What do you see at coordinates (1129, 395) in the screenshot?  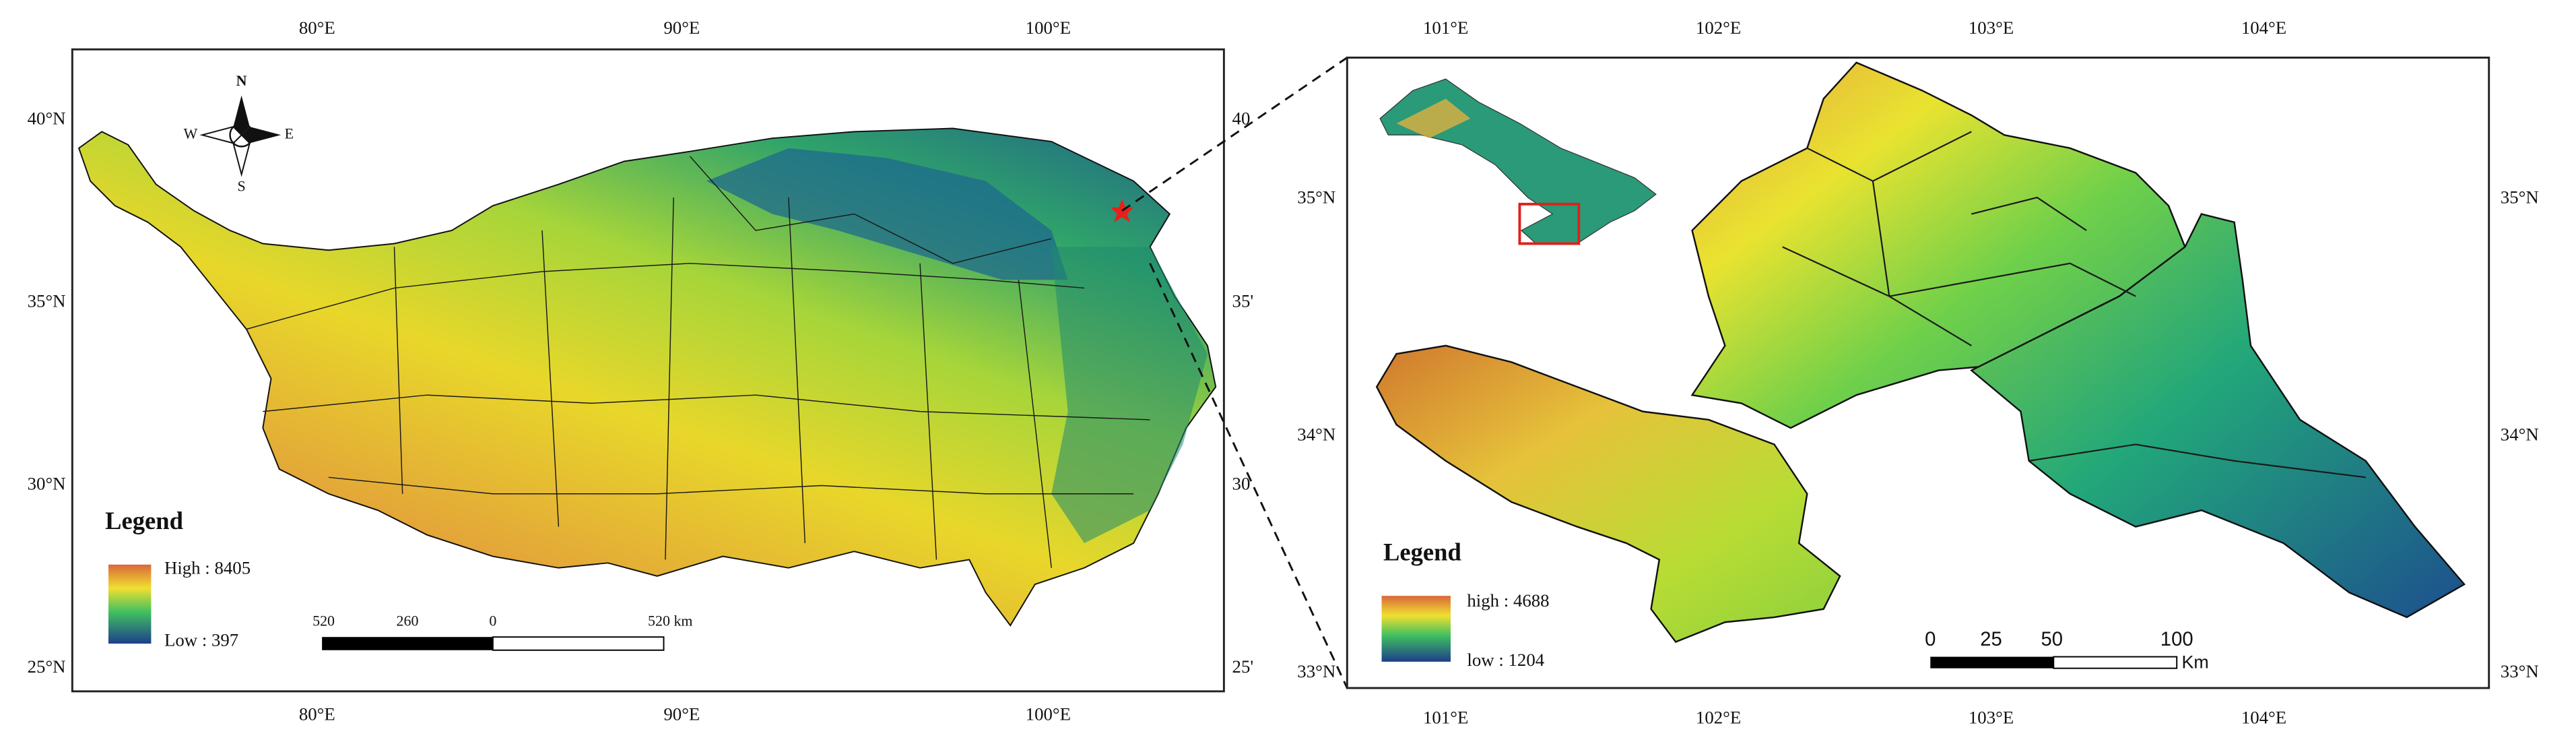 I see `southeast-basin` at bounding box center [1129, 395].